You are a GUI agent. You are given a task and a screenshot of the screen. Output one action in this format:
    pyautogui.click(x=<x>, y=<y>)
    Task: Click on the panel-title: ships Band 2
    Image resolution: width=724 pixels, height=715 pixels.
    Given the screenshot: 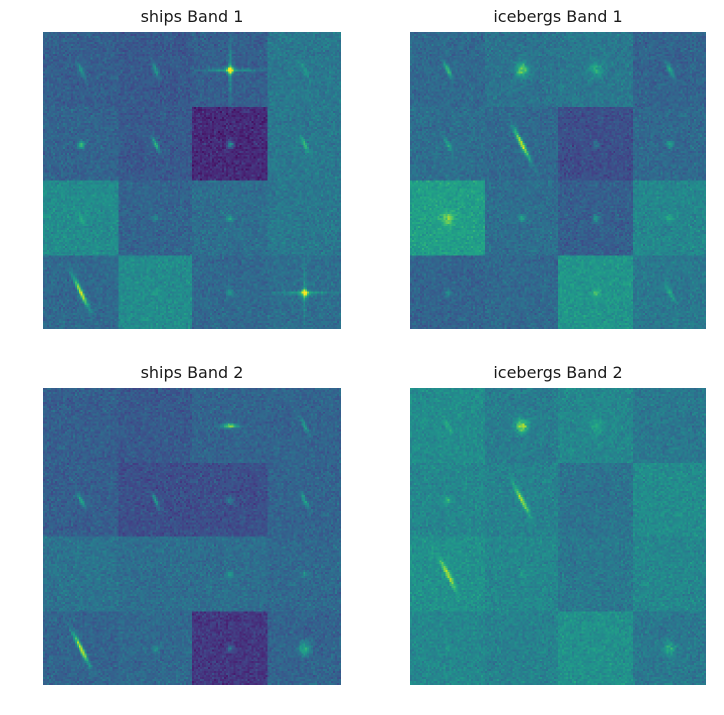 What is the action you would take?
    pyautogui.click(x=192, y=372)
    